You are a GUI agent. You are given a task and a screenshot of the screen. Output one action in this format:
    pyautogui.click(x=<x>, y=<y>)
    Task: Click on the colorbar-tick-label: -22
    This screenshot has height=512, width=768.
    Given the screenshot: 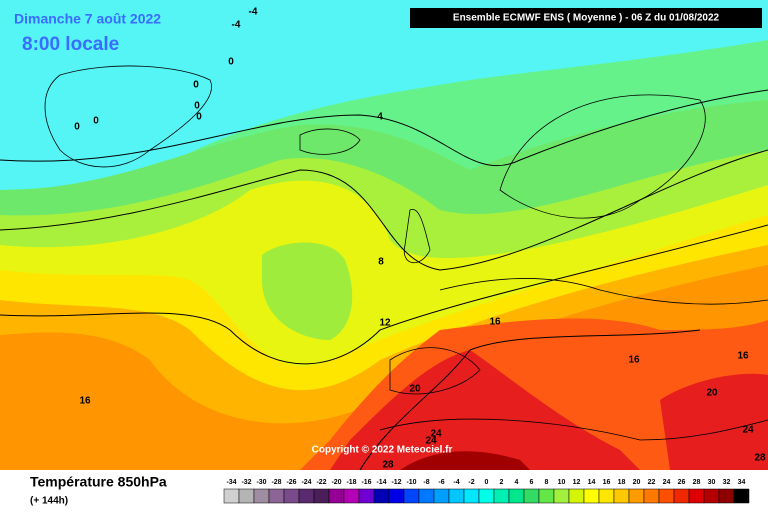 What is the action you would take?
    pyautogui.click(x=321, y=482)
    